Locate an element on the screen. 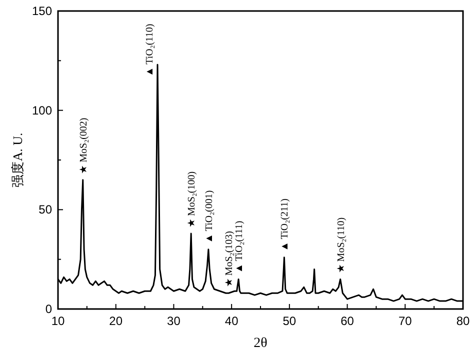 The width and height of the screenshot is (474, 357). annotation: ★ MoS₂(110) is located at coordinates (341, 245).